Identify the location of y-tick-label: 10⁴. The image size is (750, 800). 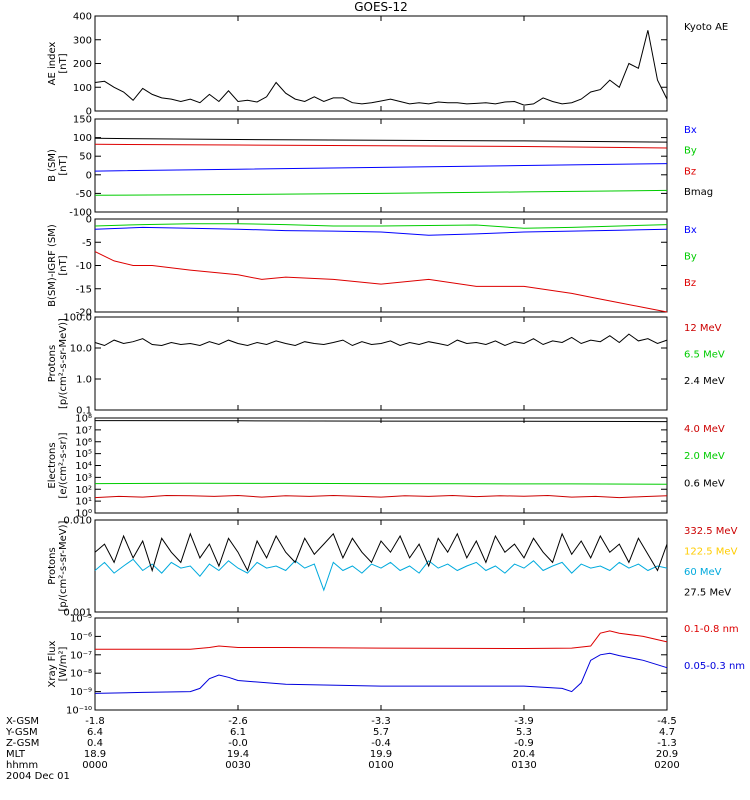
(83, 466).